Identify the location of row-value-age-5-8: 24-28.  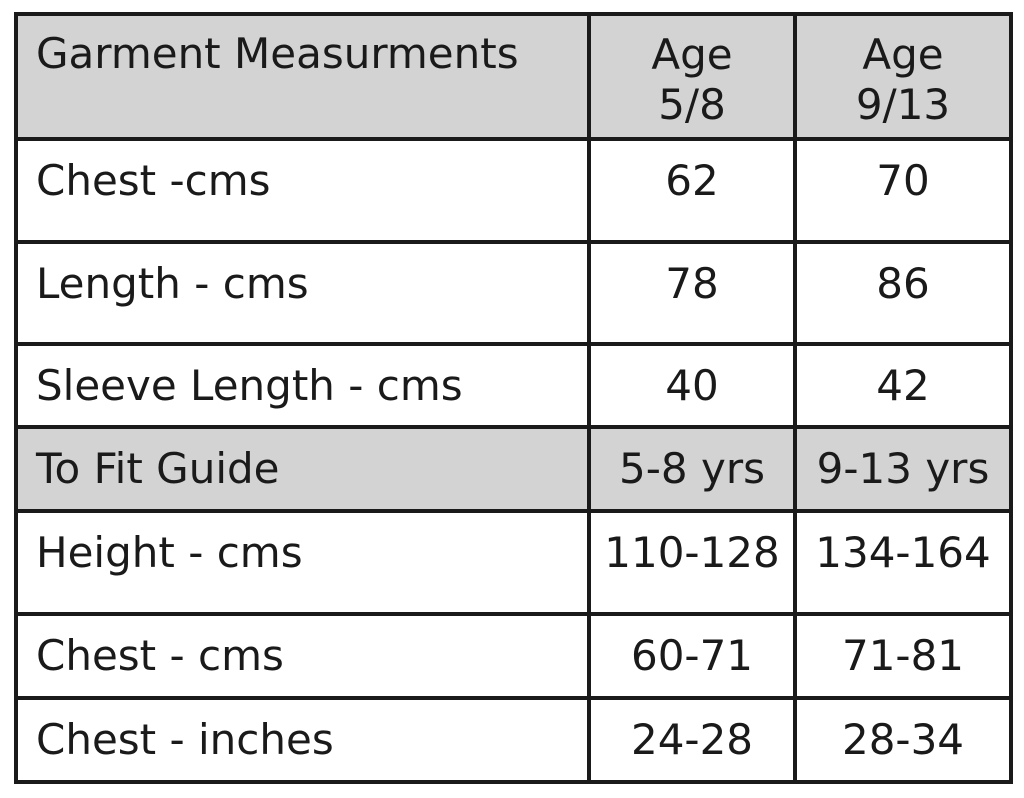
(692, 740).